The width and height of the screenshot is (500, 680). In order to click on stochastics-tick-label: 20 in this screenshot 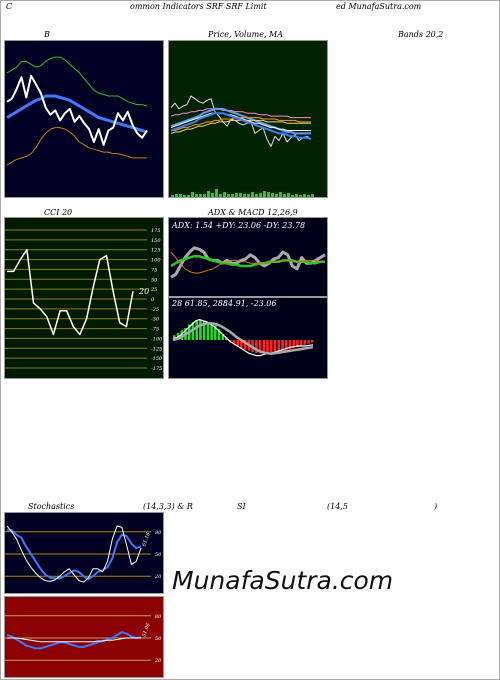, I will do `click(158, 577)`.